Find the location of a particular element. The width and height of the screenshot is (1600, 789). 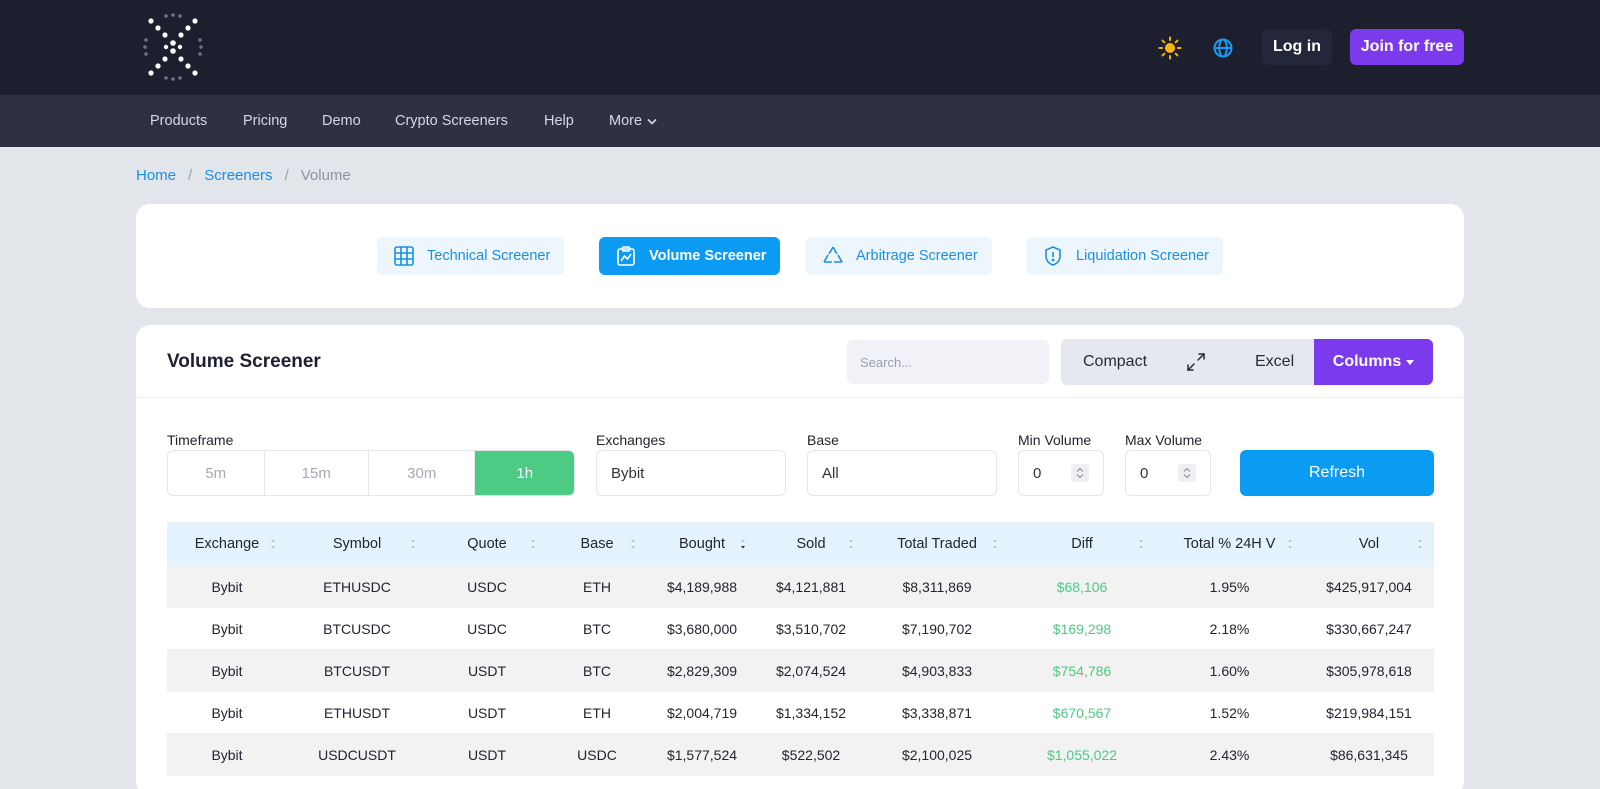

column-header-label: Quote is located at coordinates (487, 544).